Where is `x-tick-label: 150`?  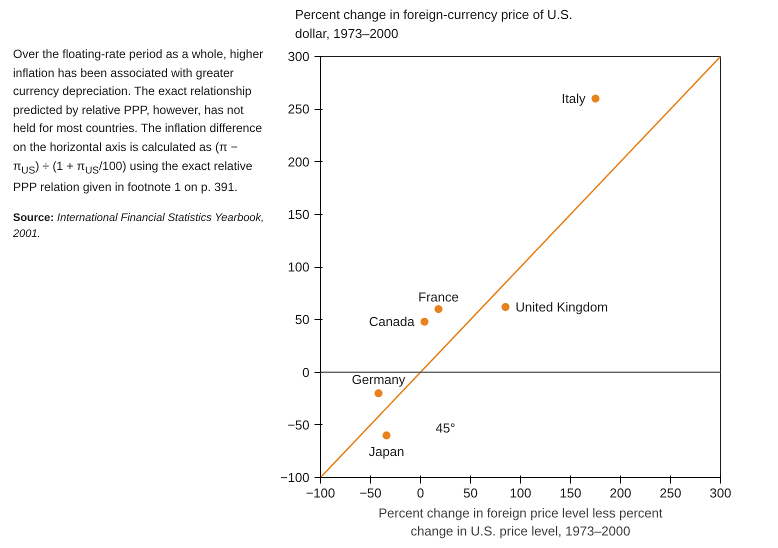
x-tick-label: 150 is located at coordinates (571, 493).